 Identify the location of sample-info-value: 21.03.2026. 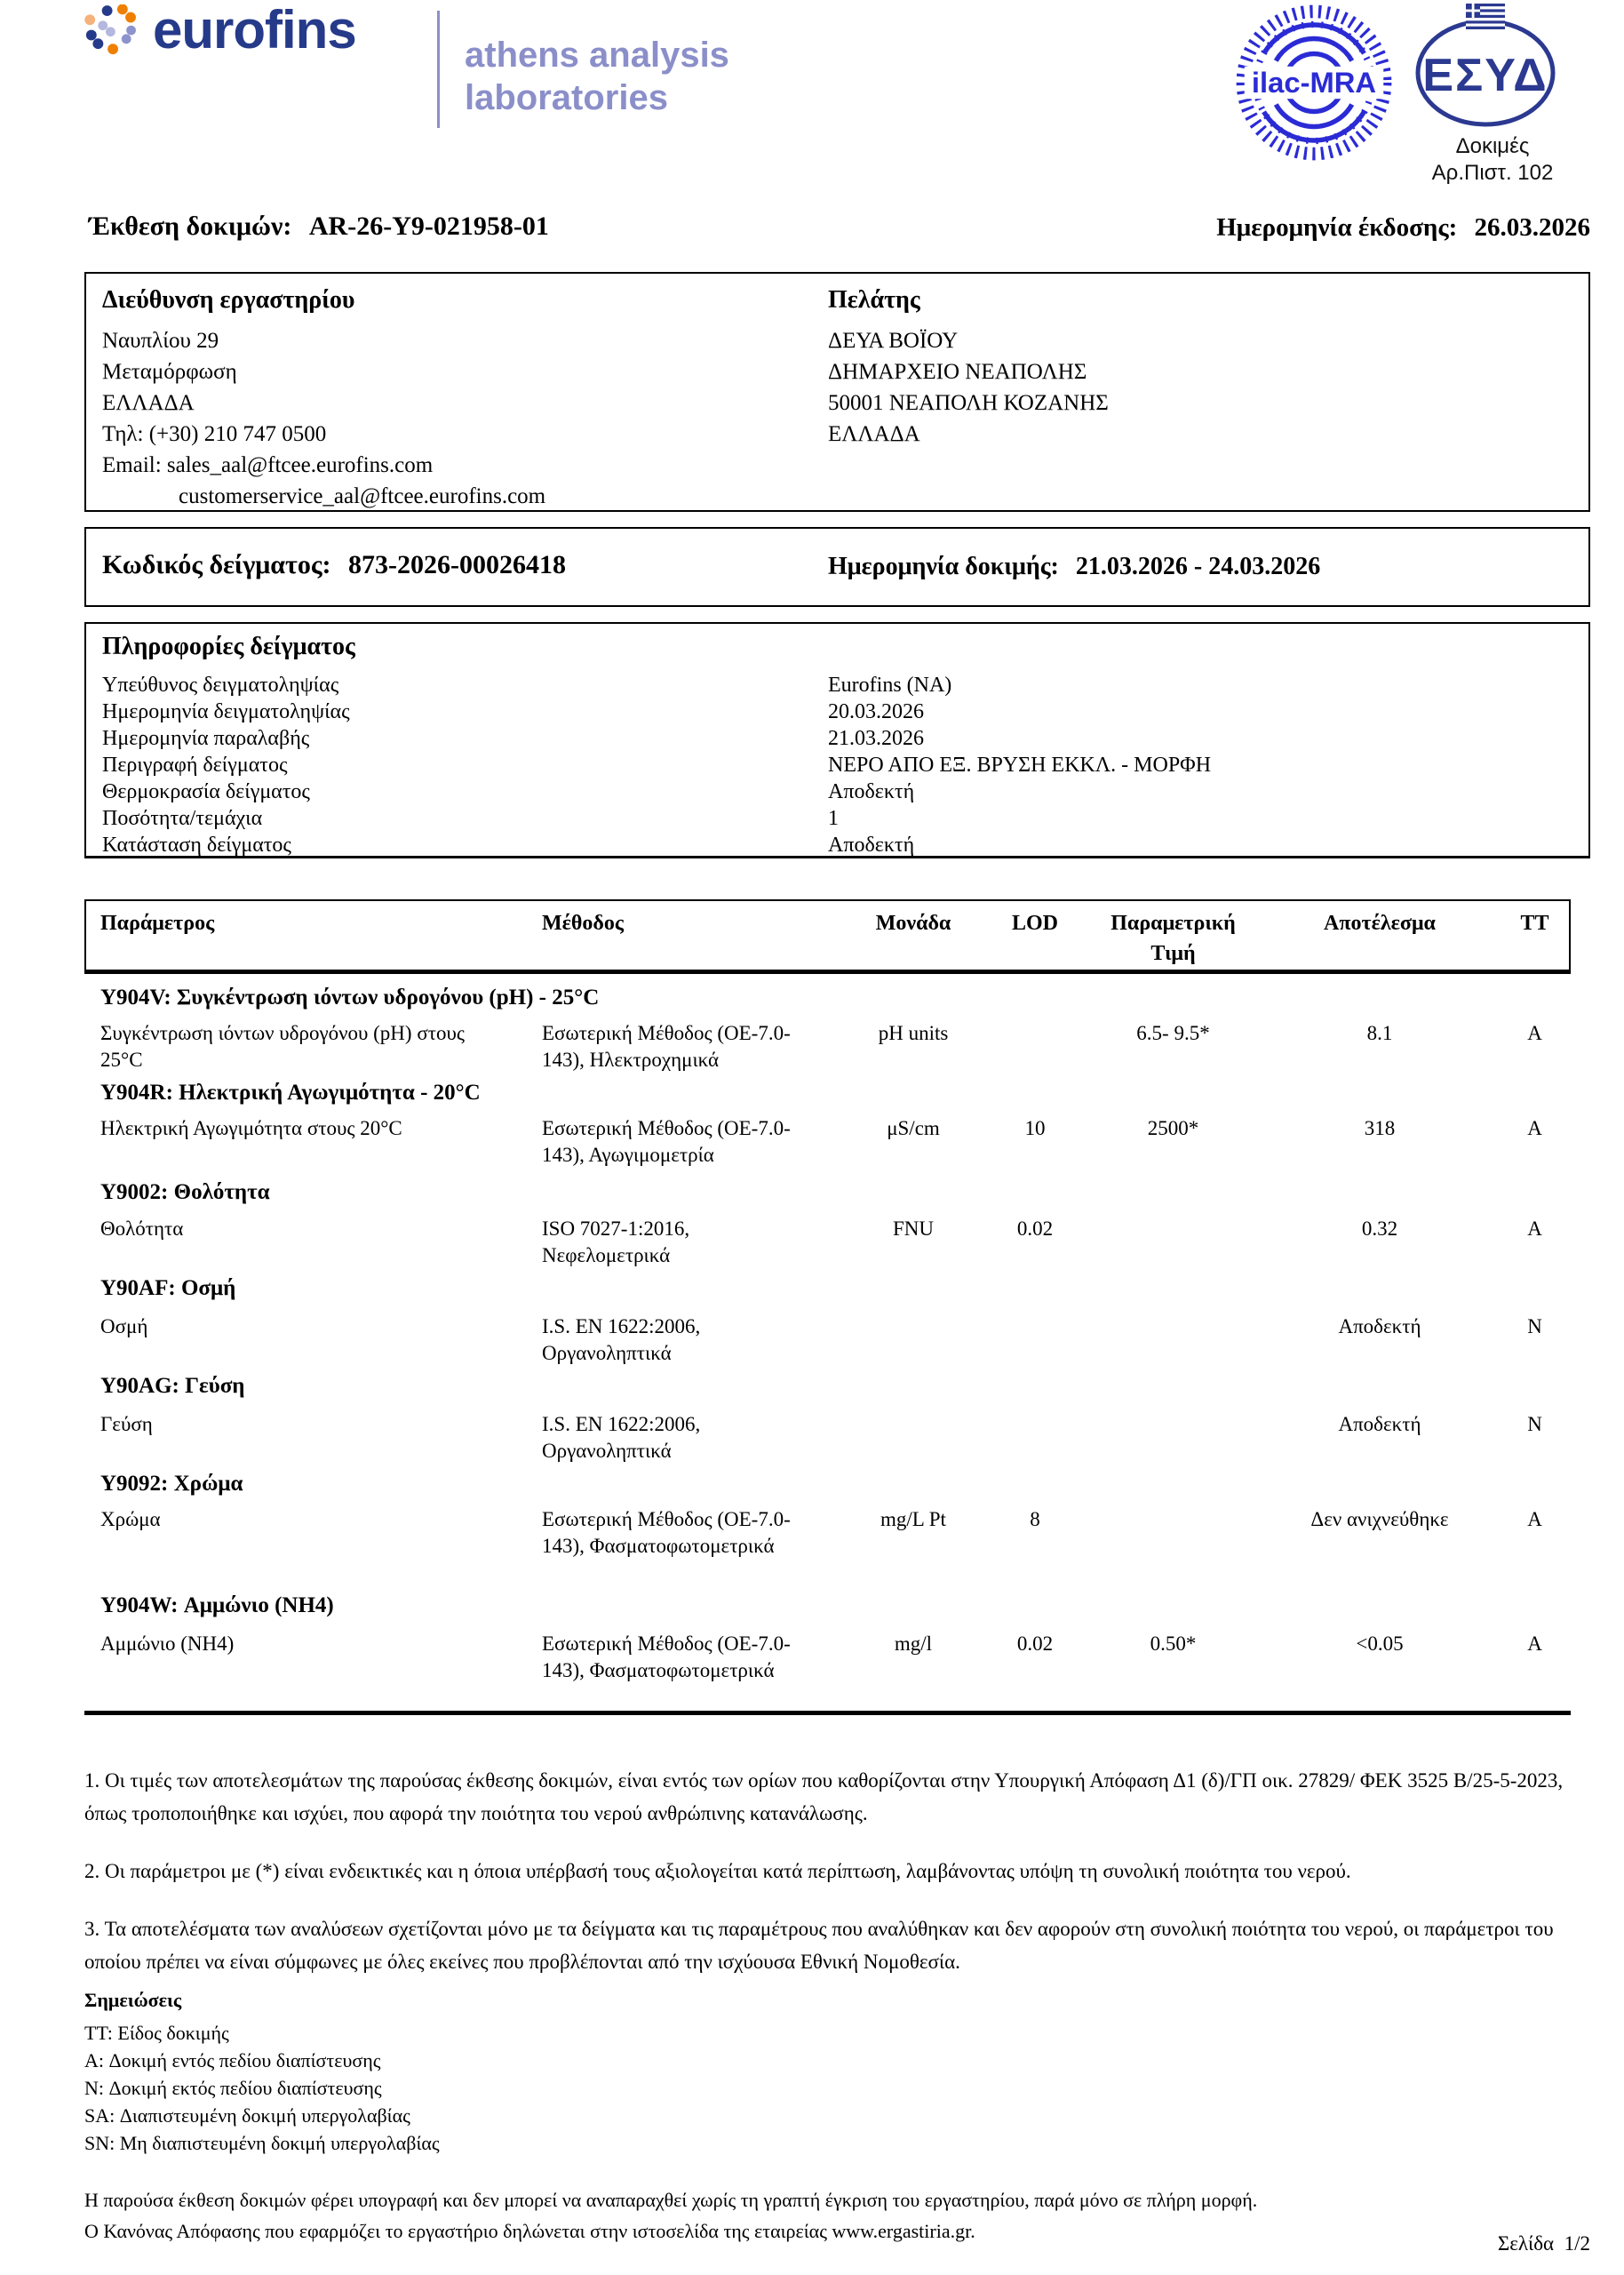
(876, 738).